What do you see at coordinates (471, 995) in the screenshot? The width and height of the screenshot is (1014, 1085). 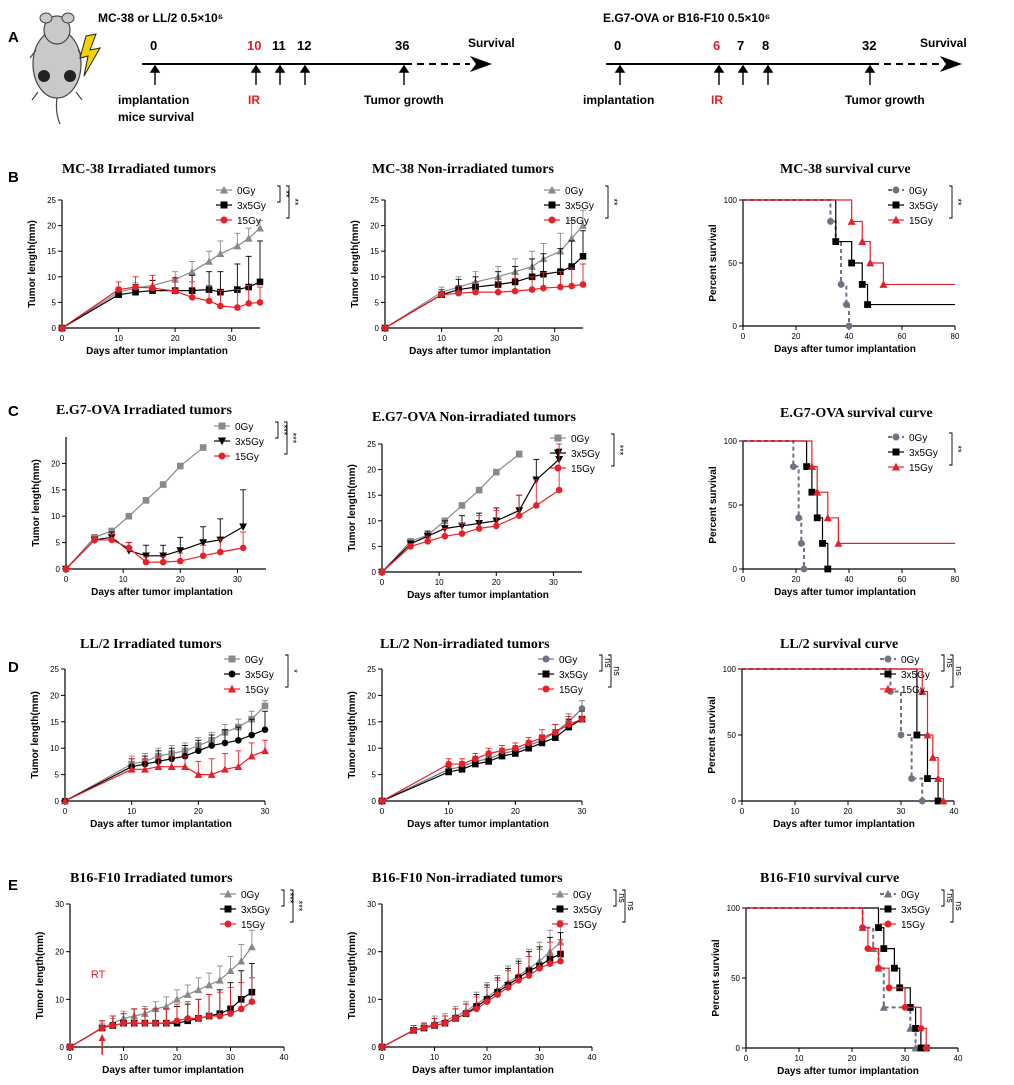 I see `series-15gy` at bounding box center [471, 995].